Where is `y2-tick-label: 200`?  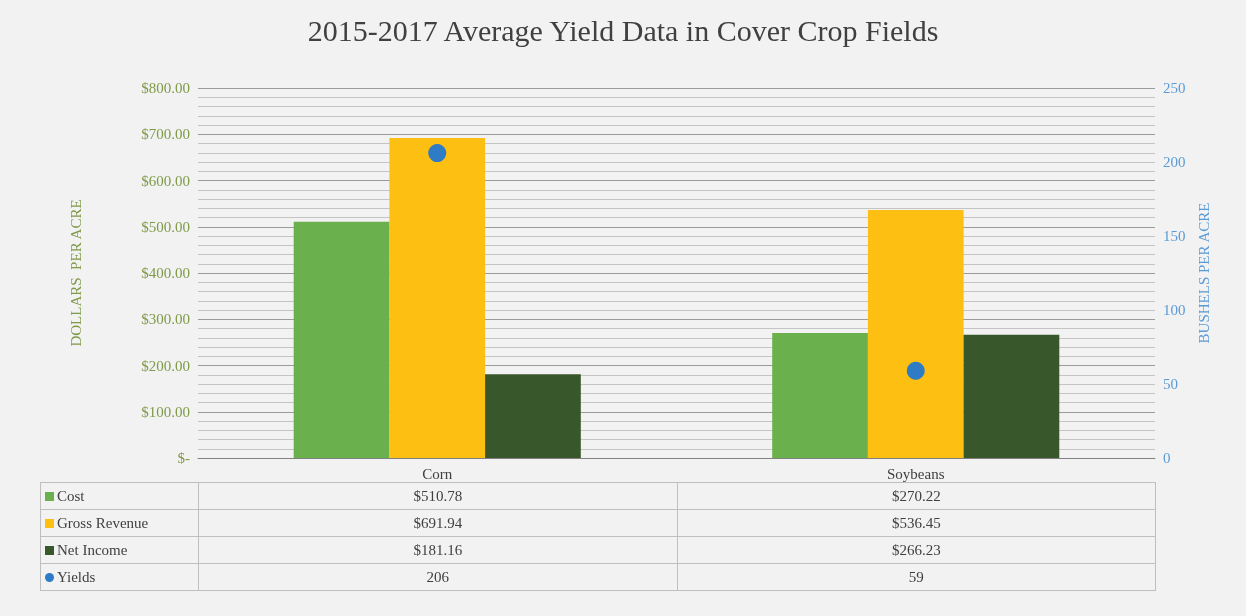
y2-tick-label: 200 is located at coordinates (1174, 162).